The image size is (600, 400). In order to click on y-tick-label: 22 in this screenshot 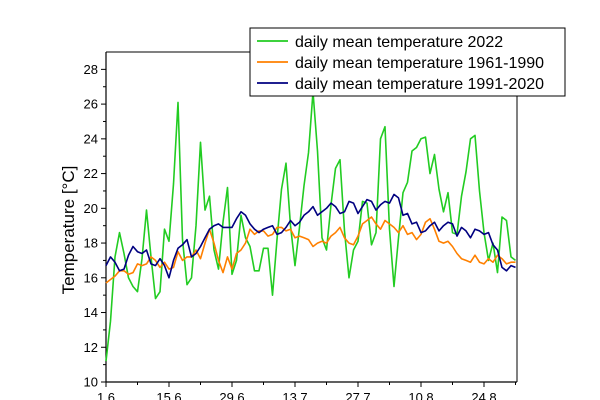, I will do `click(91, 173)`.